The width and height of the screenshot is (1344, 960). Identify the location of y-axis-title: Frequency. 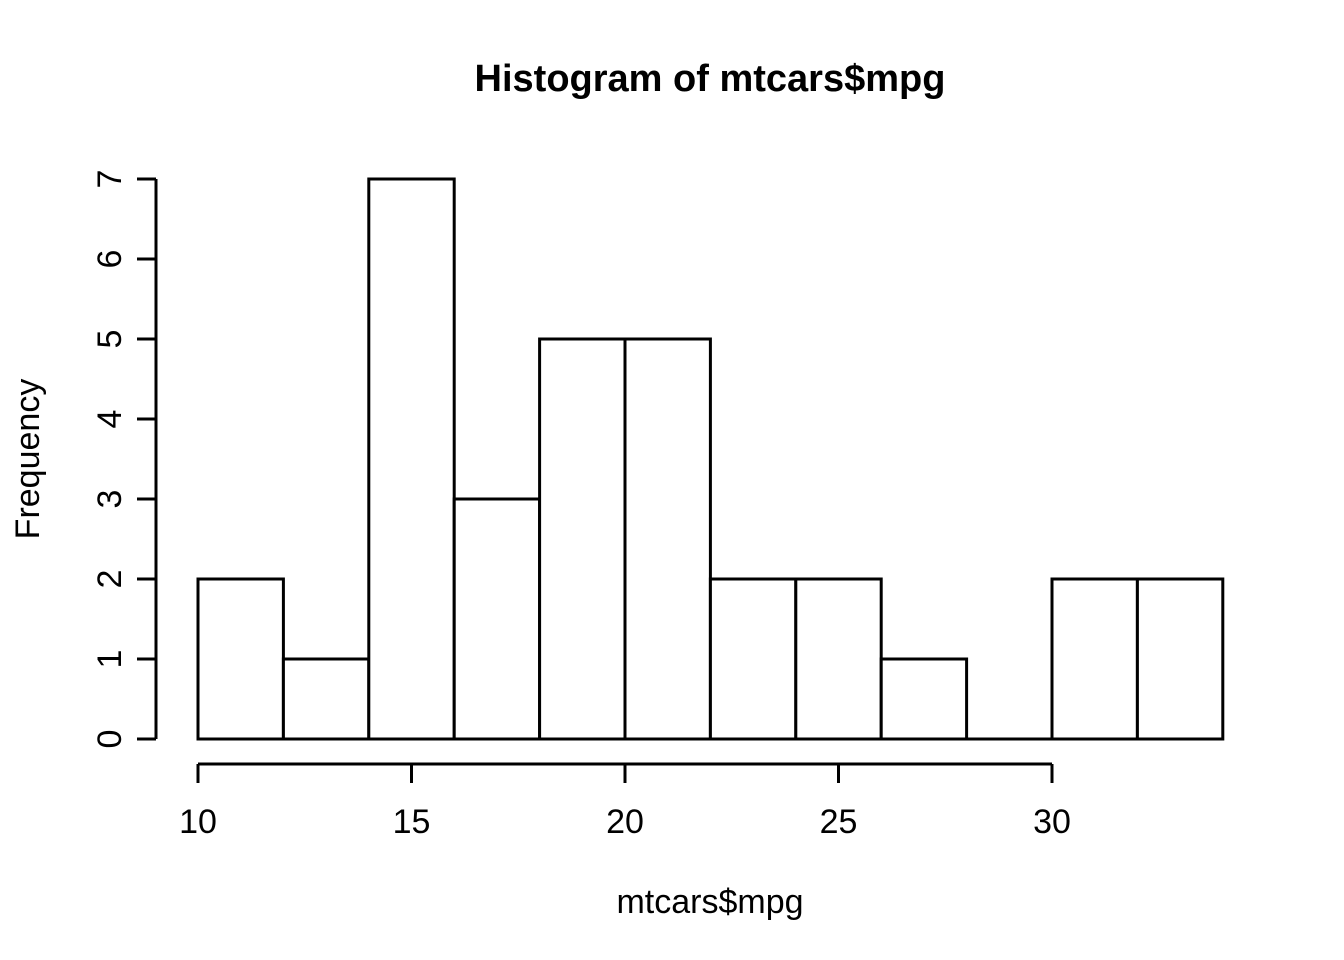
(28, 459).